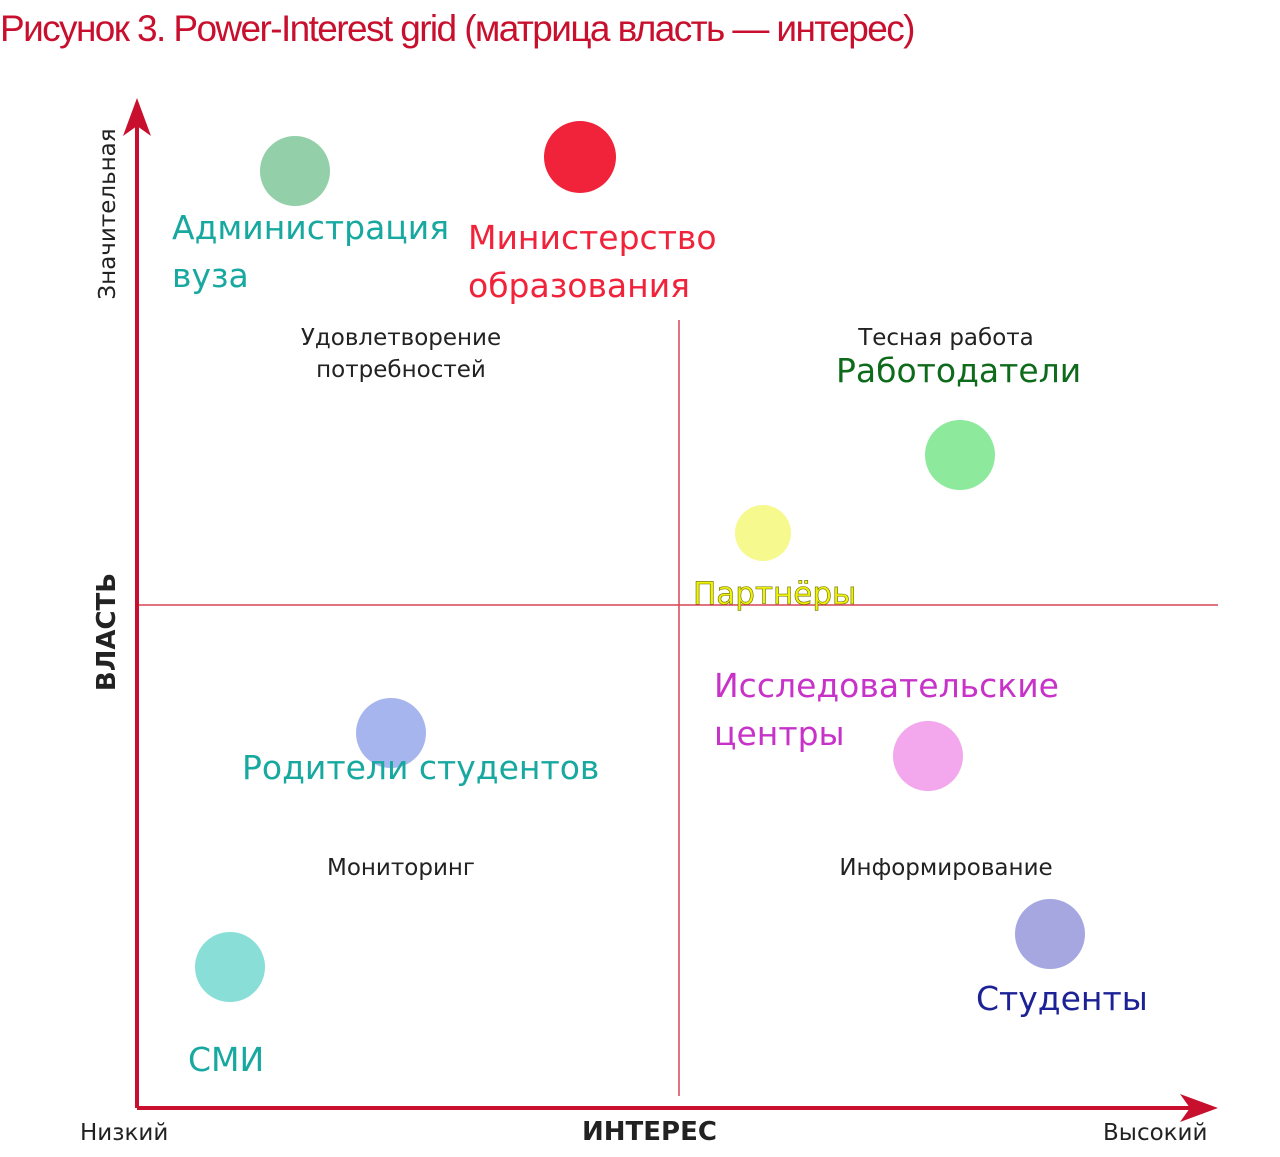  I want to click on stakeholder-bubble-students, so click(1050, 934).